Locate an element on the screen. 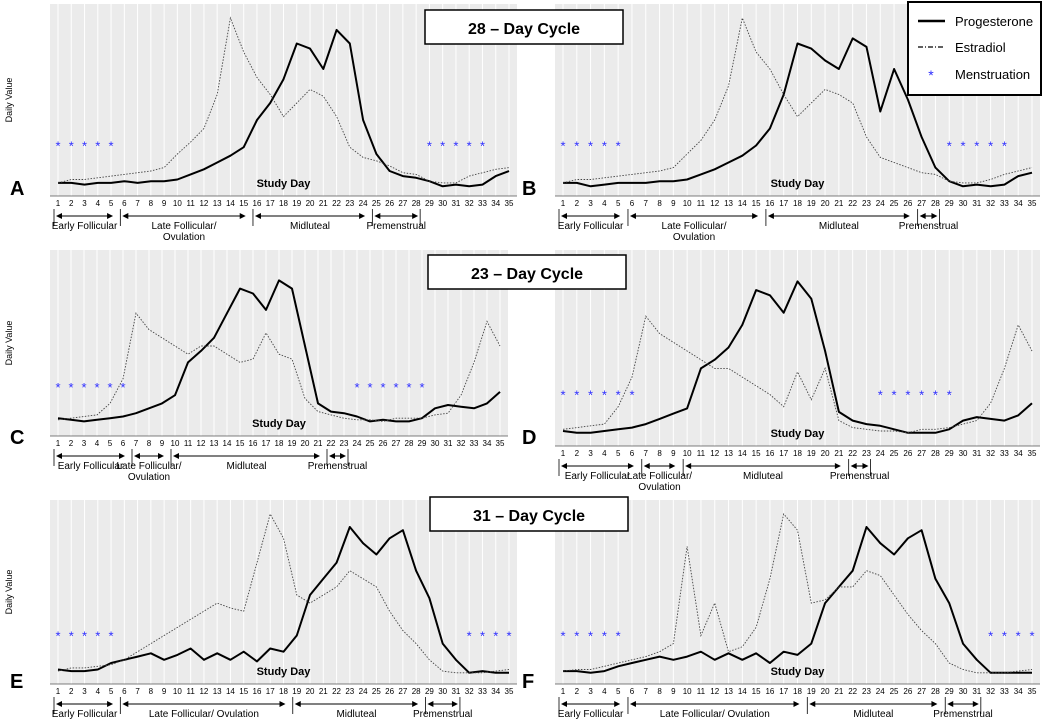 The height and width of the screenshot is (727, 1043). cycle-title-28: 28 – Day Cycle is located at coordinates (524, 27).